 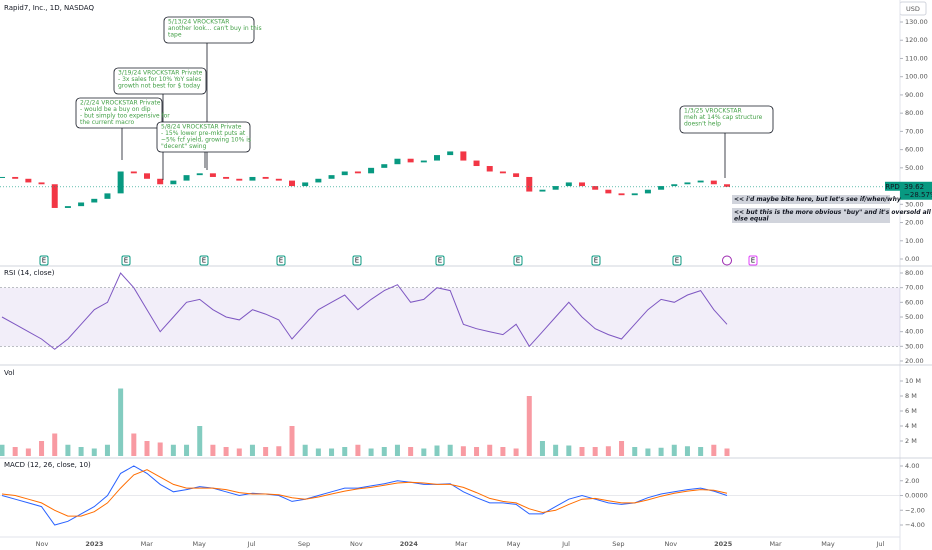 What do you see at coordinates (916, 58) in the screenshot?
I see `y-tick-label: 110.00` at bounding box center [916, 58].